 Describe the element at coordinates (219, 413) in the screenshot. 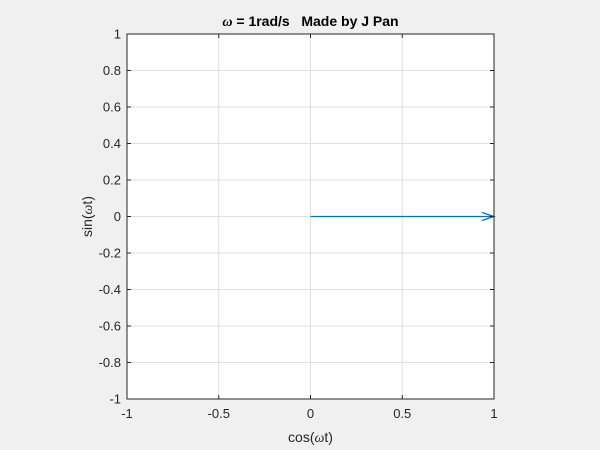

I see `x-tick-label: -0.5` at that location.